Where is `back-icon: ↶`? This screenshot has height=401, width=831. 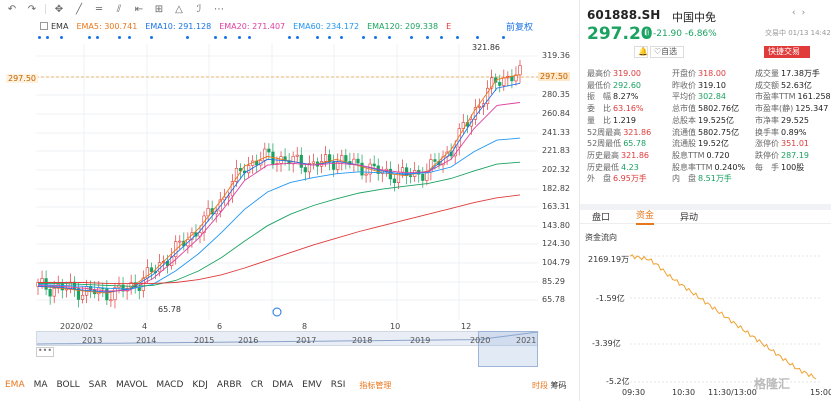 back-icon: ↶ is located at coordinates (12, 9).